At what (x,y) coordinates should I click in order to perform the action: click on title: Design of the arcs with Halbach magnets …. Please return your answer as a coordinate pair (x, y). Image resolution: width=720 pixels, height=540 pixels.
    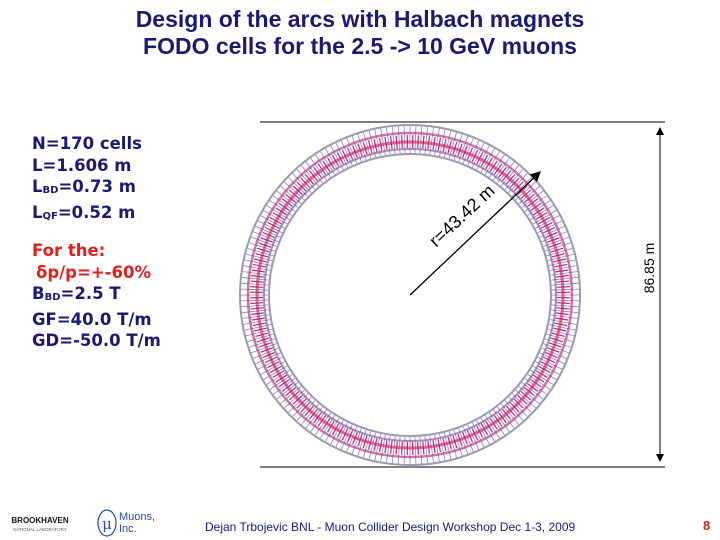
    Looking at the image, I should click on (360, 33).